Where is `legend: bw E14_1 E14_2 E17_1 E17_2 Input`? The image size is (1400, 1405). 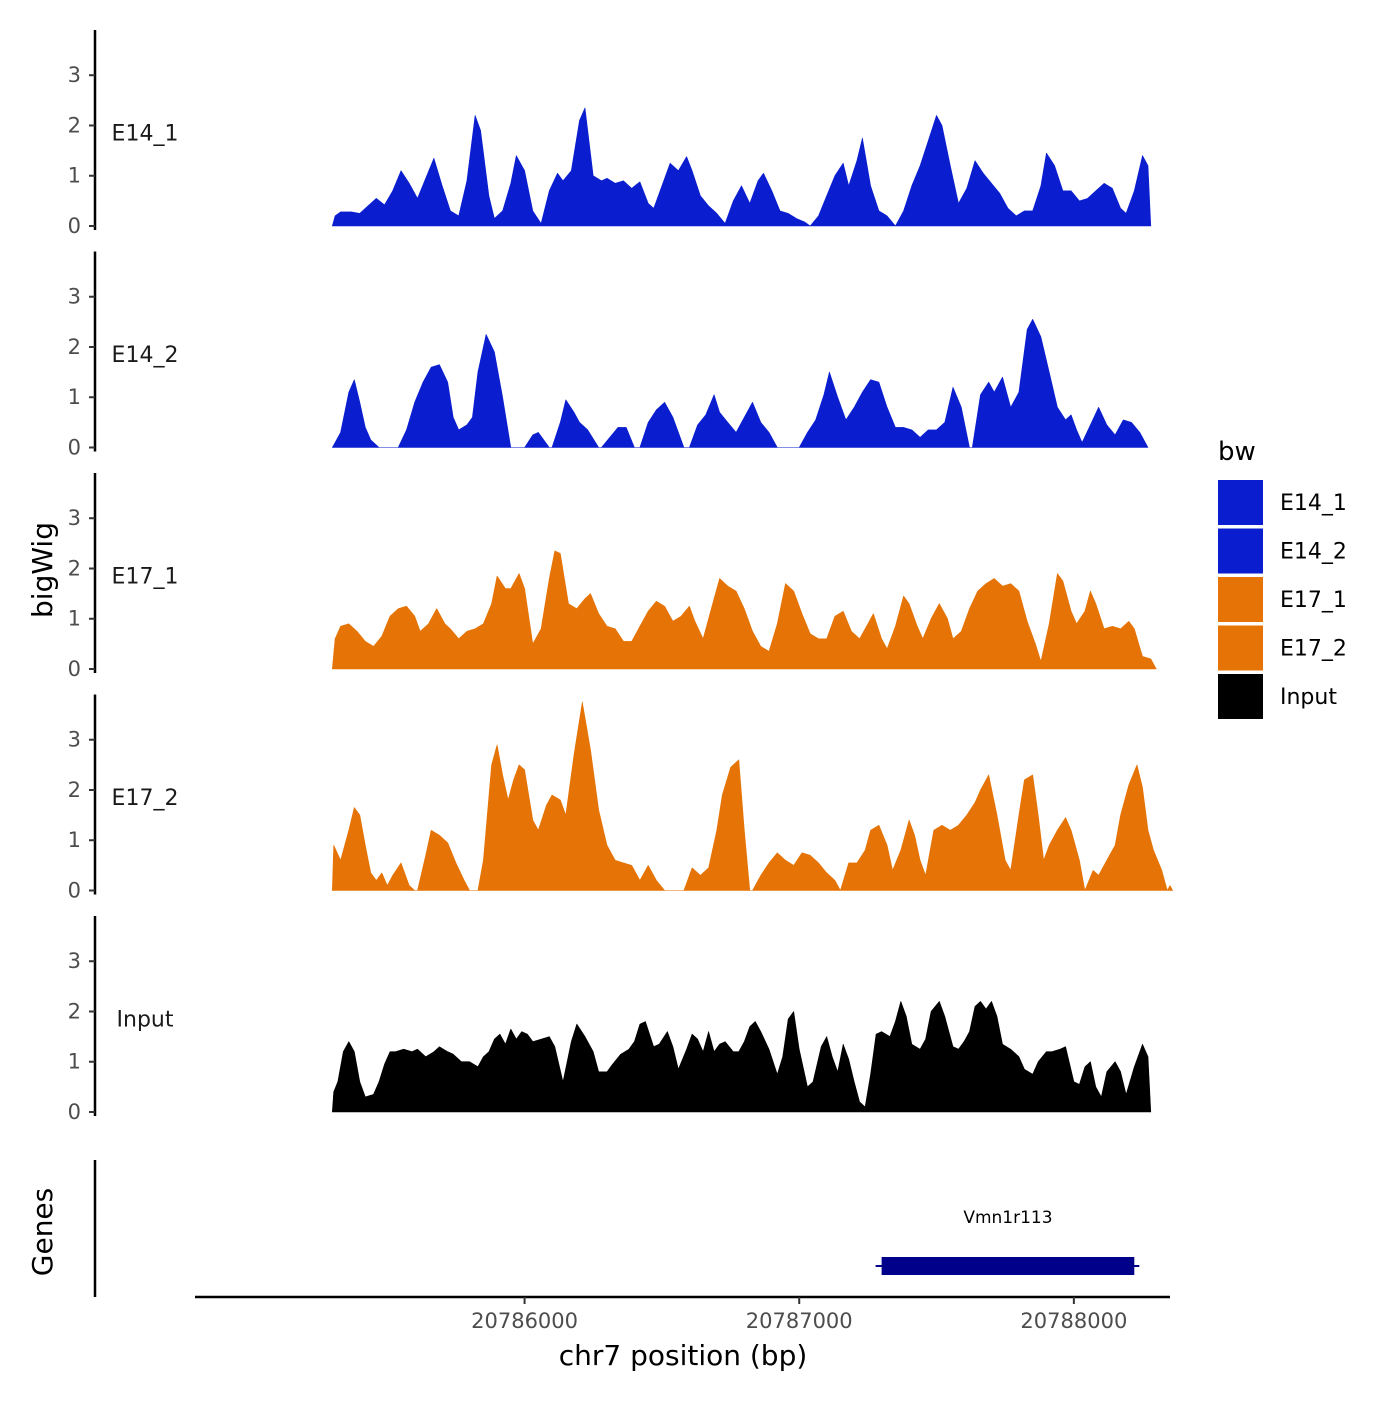
legend: bw E14_1 E14_2 E17_1 E17_2 Input is located at coordinates (1282, 578).